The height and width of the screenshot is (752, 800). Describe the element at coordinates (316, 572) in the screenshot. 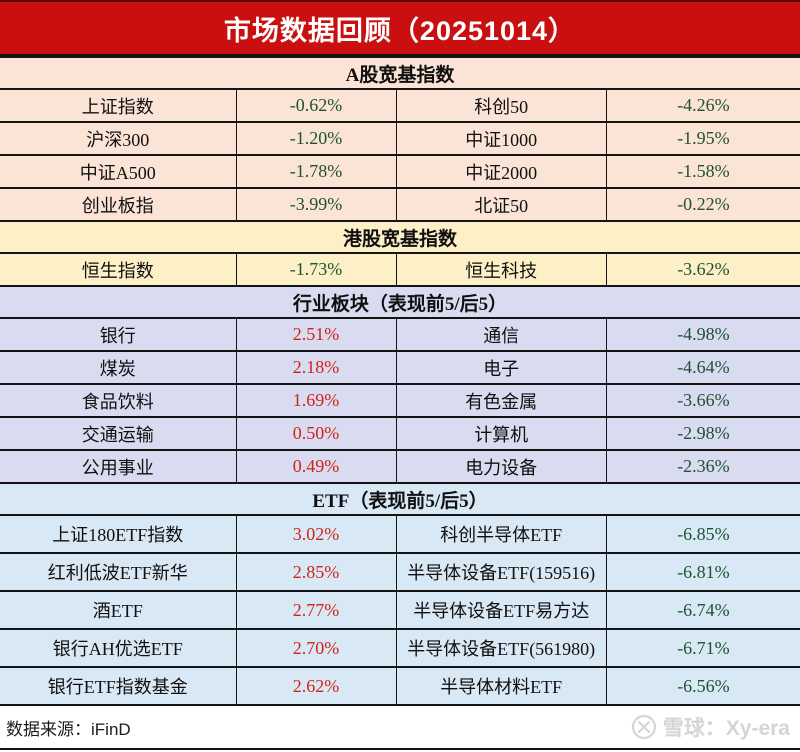

I see `change-value: 2.85%` at that location.